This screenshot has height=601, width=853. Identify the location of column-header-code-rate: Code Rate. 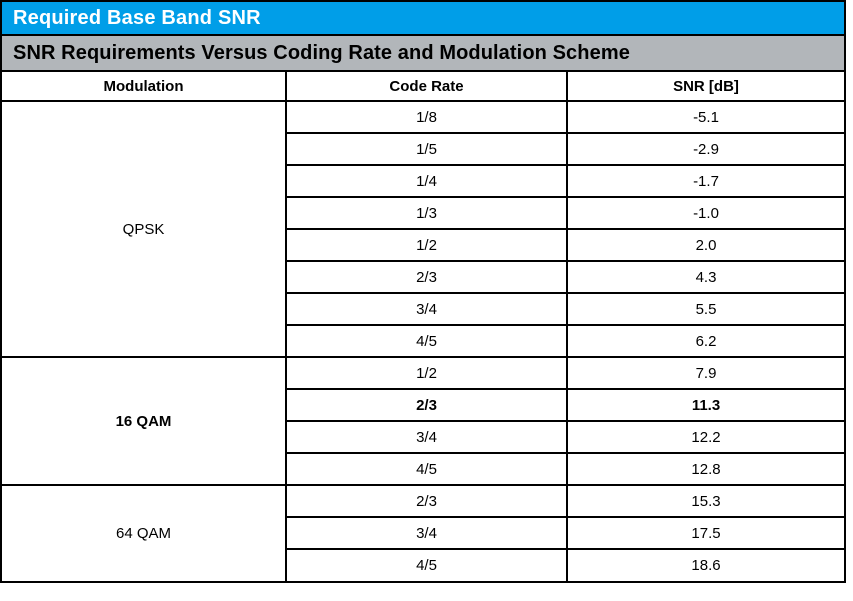
(426, 86).